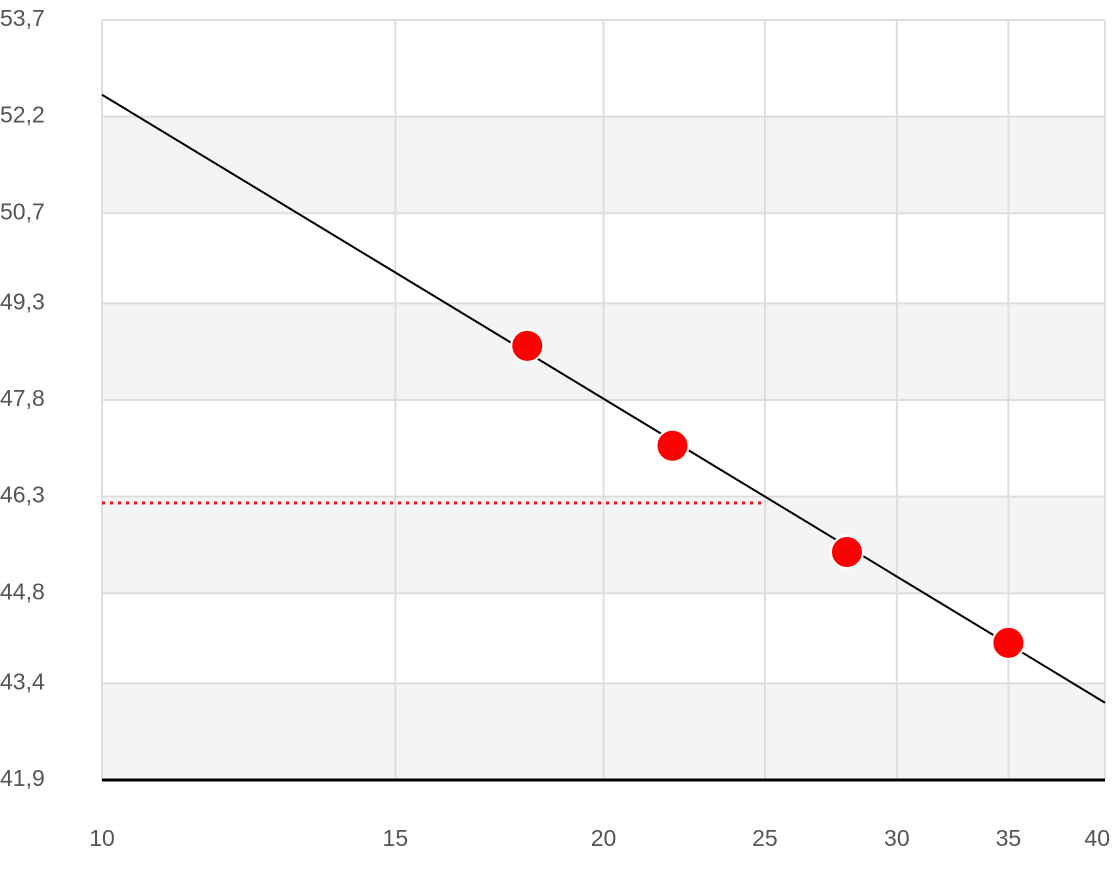  Describe the element at coordinates (604, 838) in the screenshot. I see `x-tick-label: 20` at that location.